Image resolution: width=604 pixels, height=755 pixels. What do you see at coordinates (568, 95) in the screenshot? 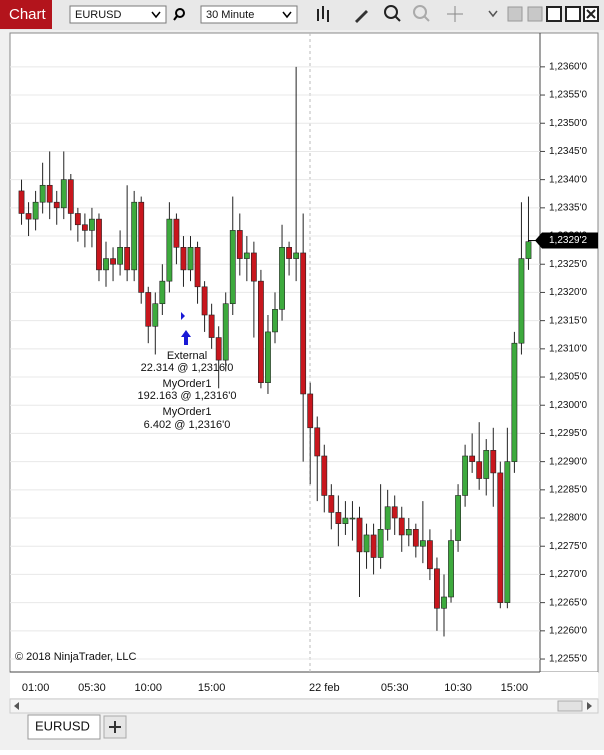
I see `y-tick-label: 1,2355'0` at bounding box center [568, 95].